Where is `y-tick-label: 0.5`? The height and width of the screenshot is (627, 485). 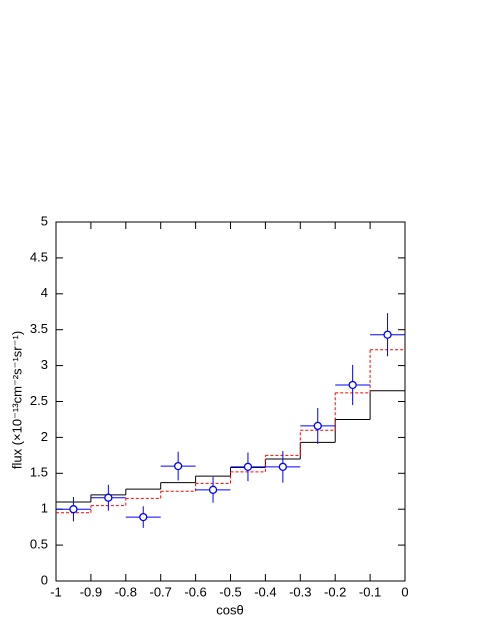
y-tick-label: 0.5 is located at coordinates (39, 544).